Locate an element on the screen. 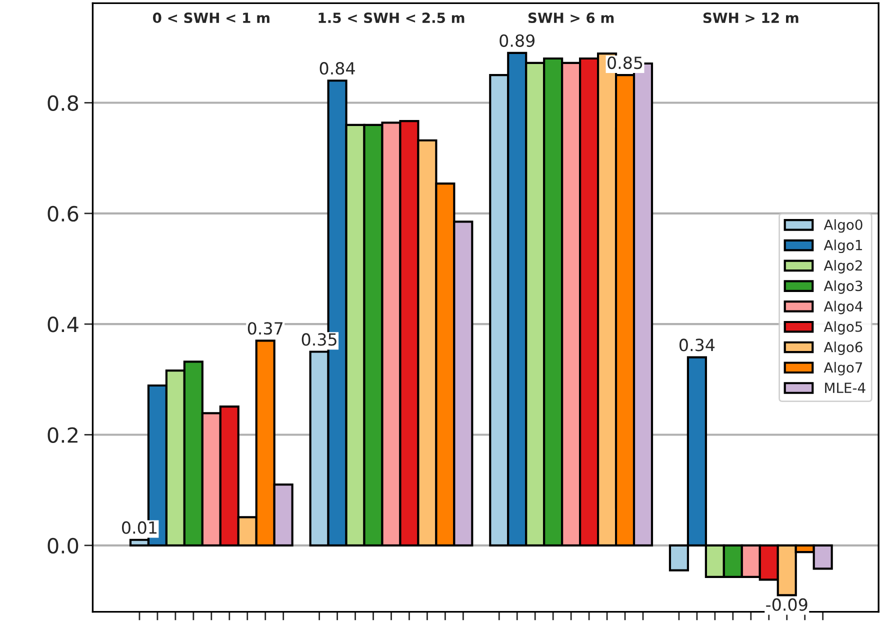 This screenshot has height=634, width=883. x-tick-label: 1.5 < SWH < 2.5 m is located at coordinates (391, 18).